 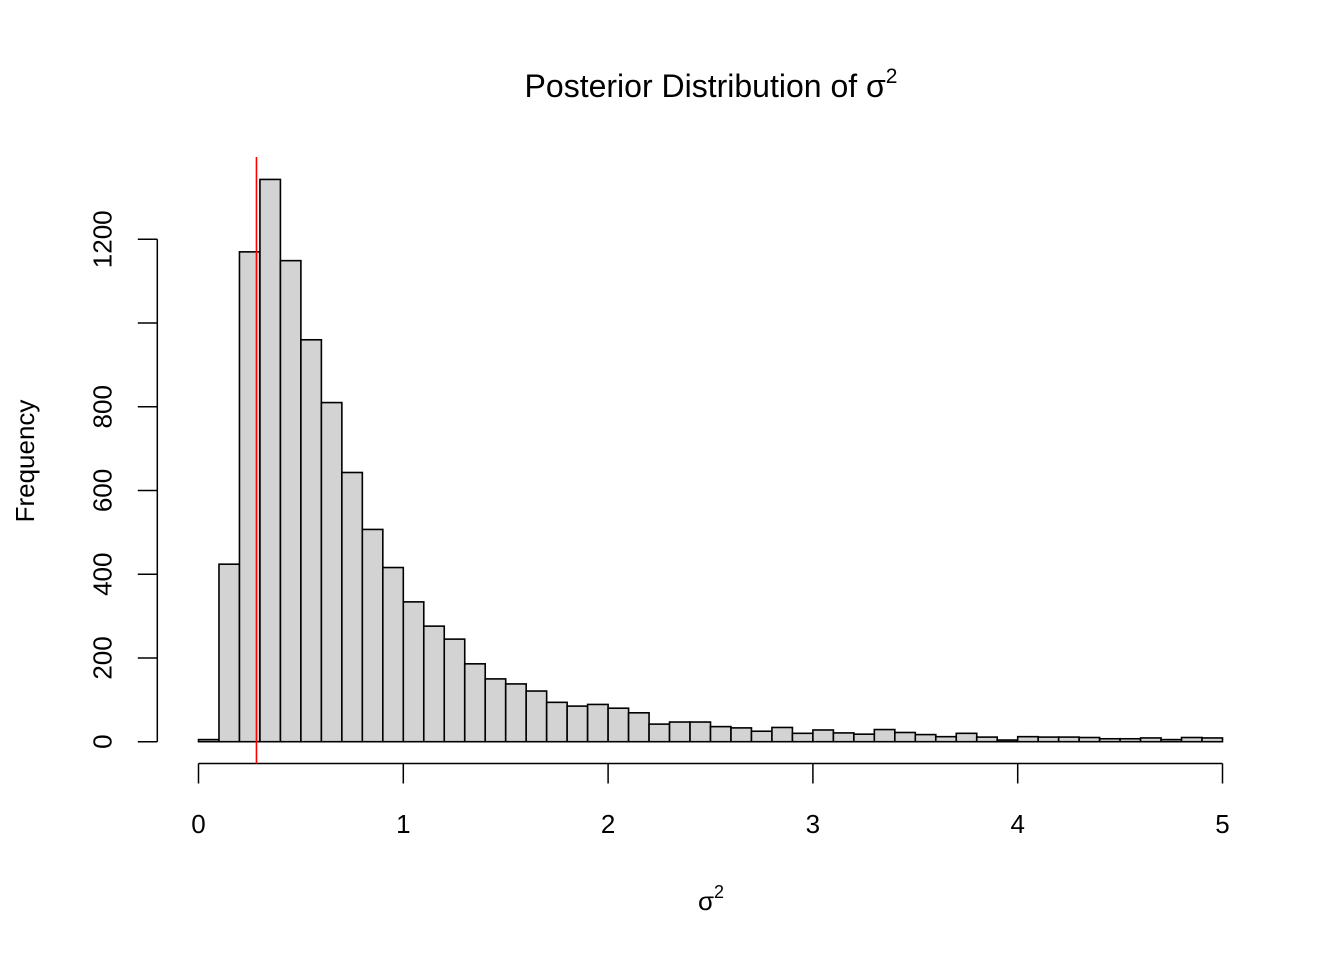 What do you see at coordinates (710, 800) in the screenshot?
I see `x-axis: 0 1 2 3 4 5` at bounding box center [710, 800].